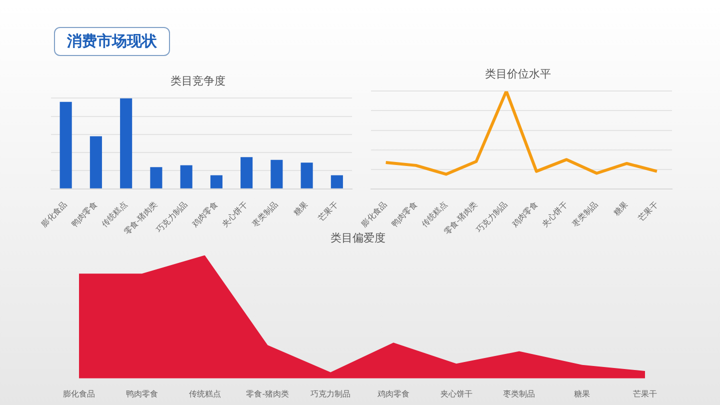  I want to click on chart-title: 类目价位水平, so click(518, 73).